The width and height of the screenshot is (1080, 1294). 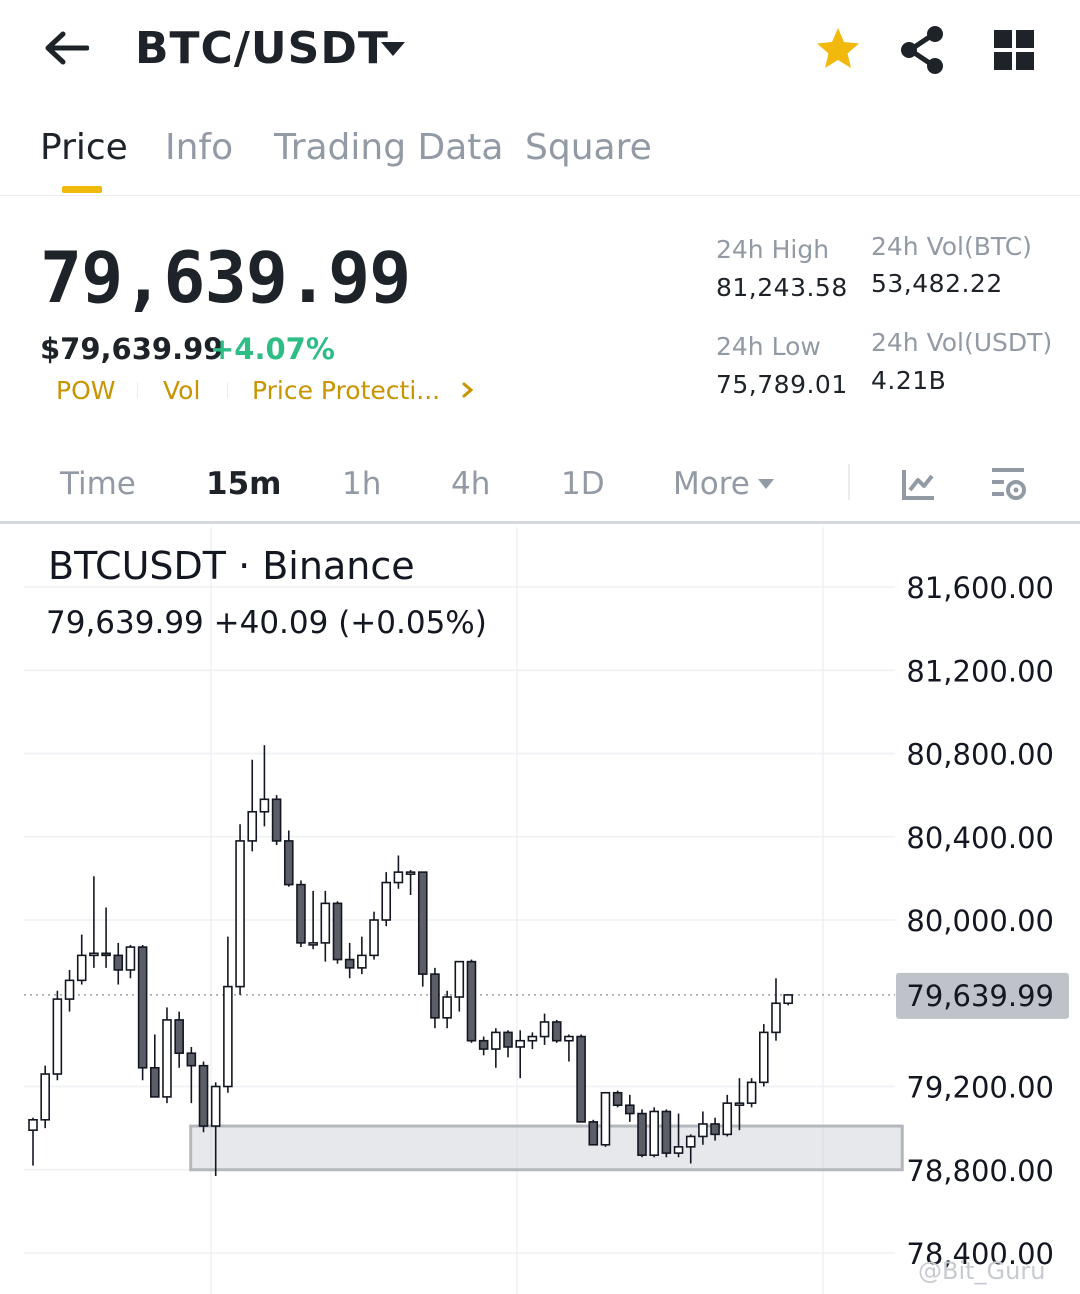 What do you see at coordinates (546, 1148) in the screenshot?
I see `support-zone` at bounding box center [546, 1148].